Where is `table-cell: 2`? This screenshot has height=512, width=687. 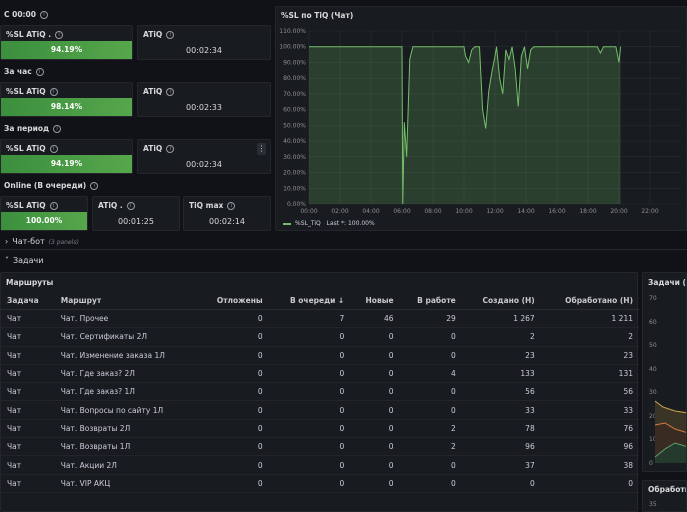 table-cell: 2 is located at coordinates (589, 337).